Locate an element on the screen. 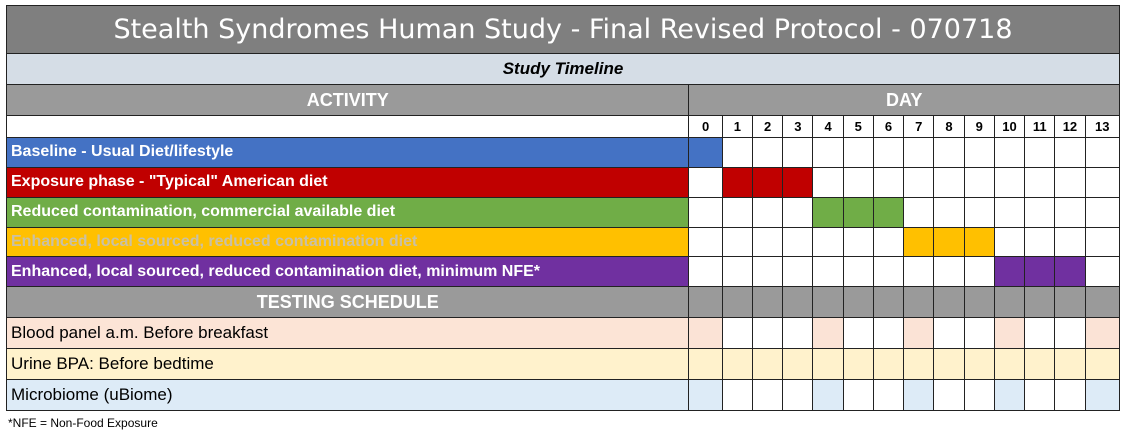 The width and height of the screenshot is (1131, 437). blank-label-cell is located at coordinates (347, 126).